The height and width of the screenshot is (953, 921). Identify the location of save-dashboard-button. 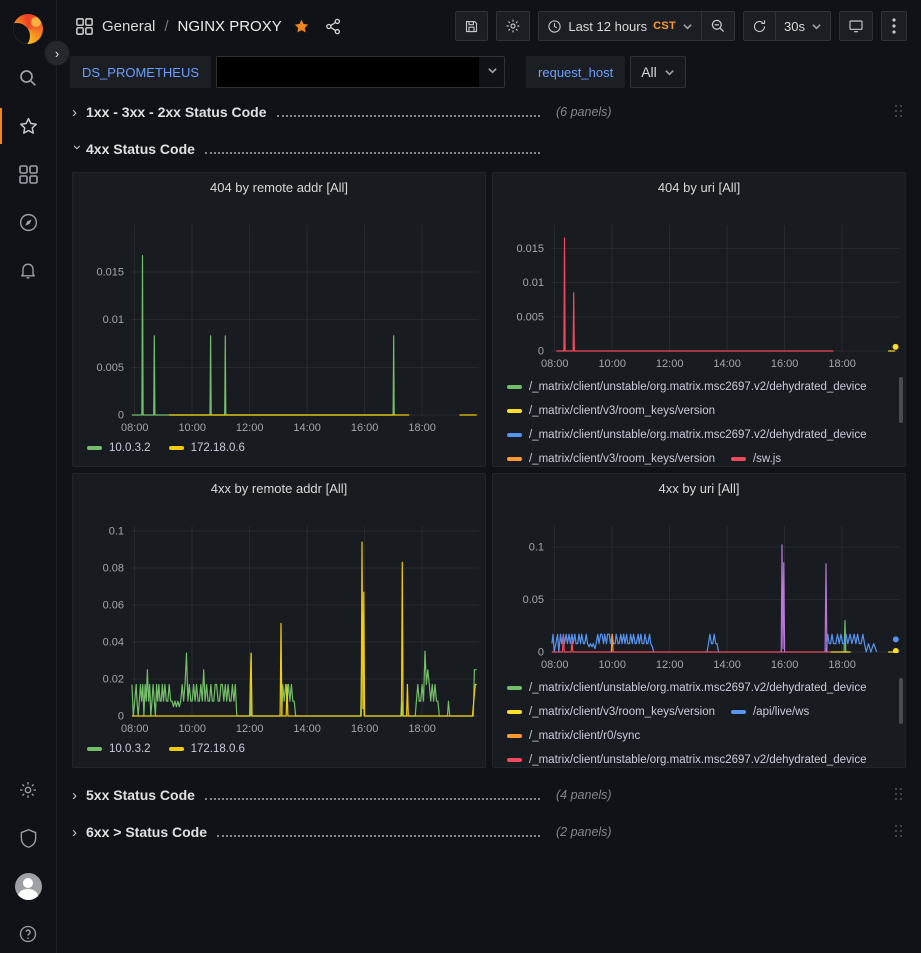
(472, 26).